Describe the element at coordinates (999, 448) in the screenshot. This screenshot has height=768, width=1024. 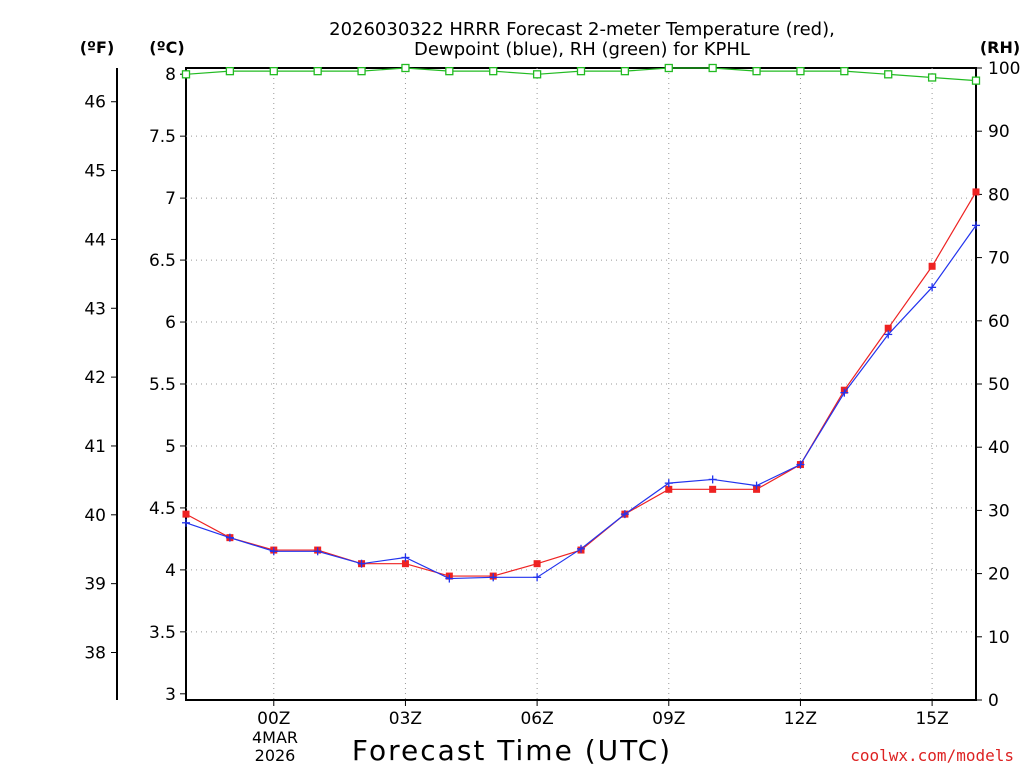
I see `rh-tick-label: 40` at that location.